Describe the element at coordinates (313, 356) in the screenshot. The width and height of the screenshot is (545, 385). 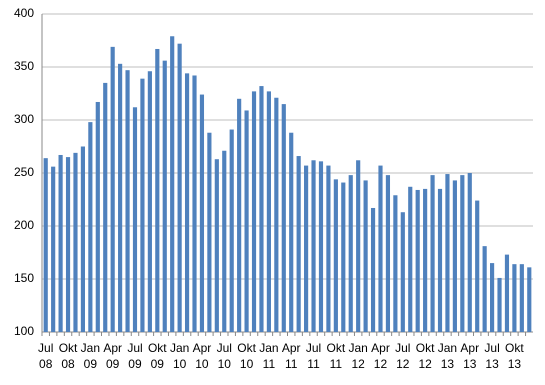
I see `x-tick-label: Jul 11` at that location.